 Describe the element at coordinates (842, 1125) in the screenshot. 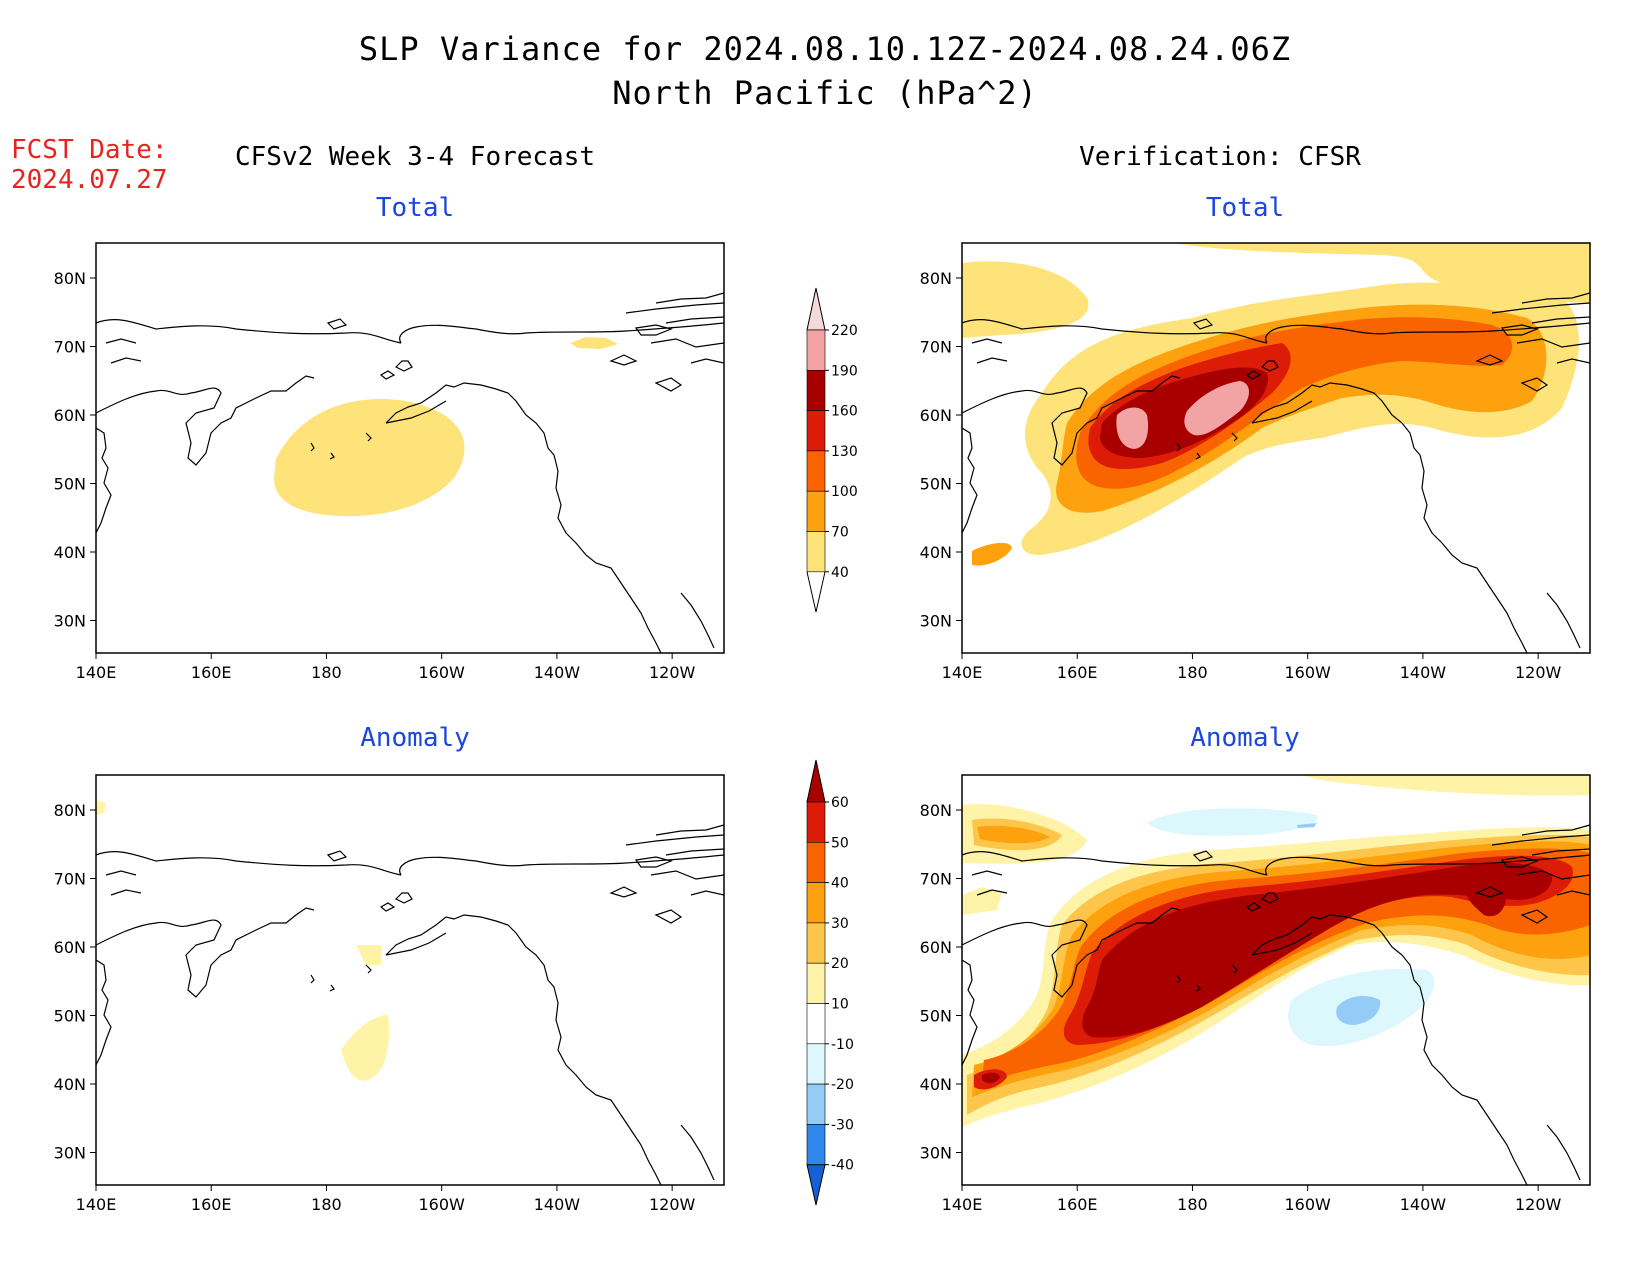

I see `colorbar-label: -30` at that location.